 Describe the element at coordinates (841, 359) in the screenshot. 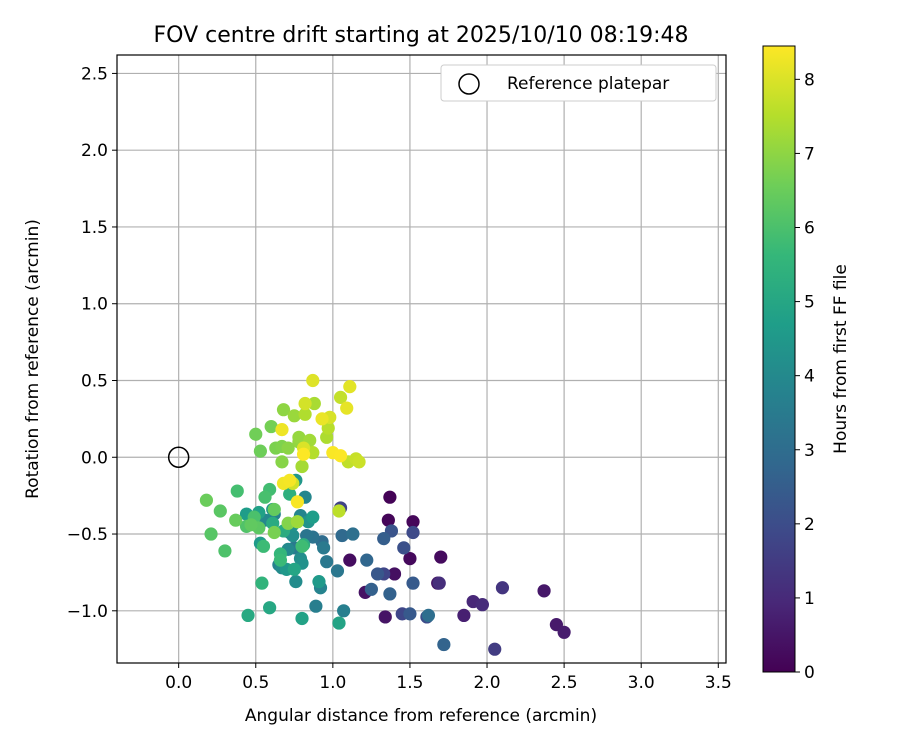

I see `colorbar-label: Hours from first FF file` at that location.